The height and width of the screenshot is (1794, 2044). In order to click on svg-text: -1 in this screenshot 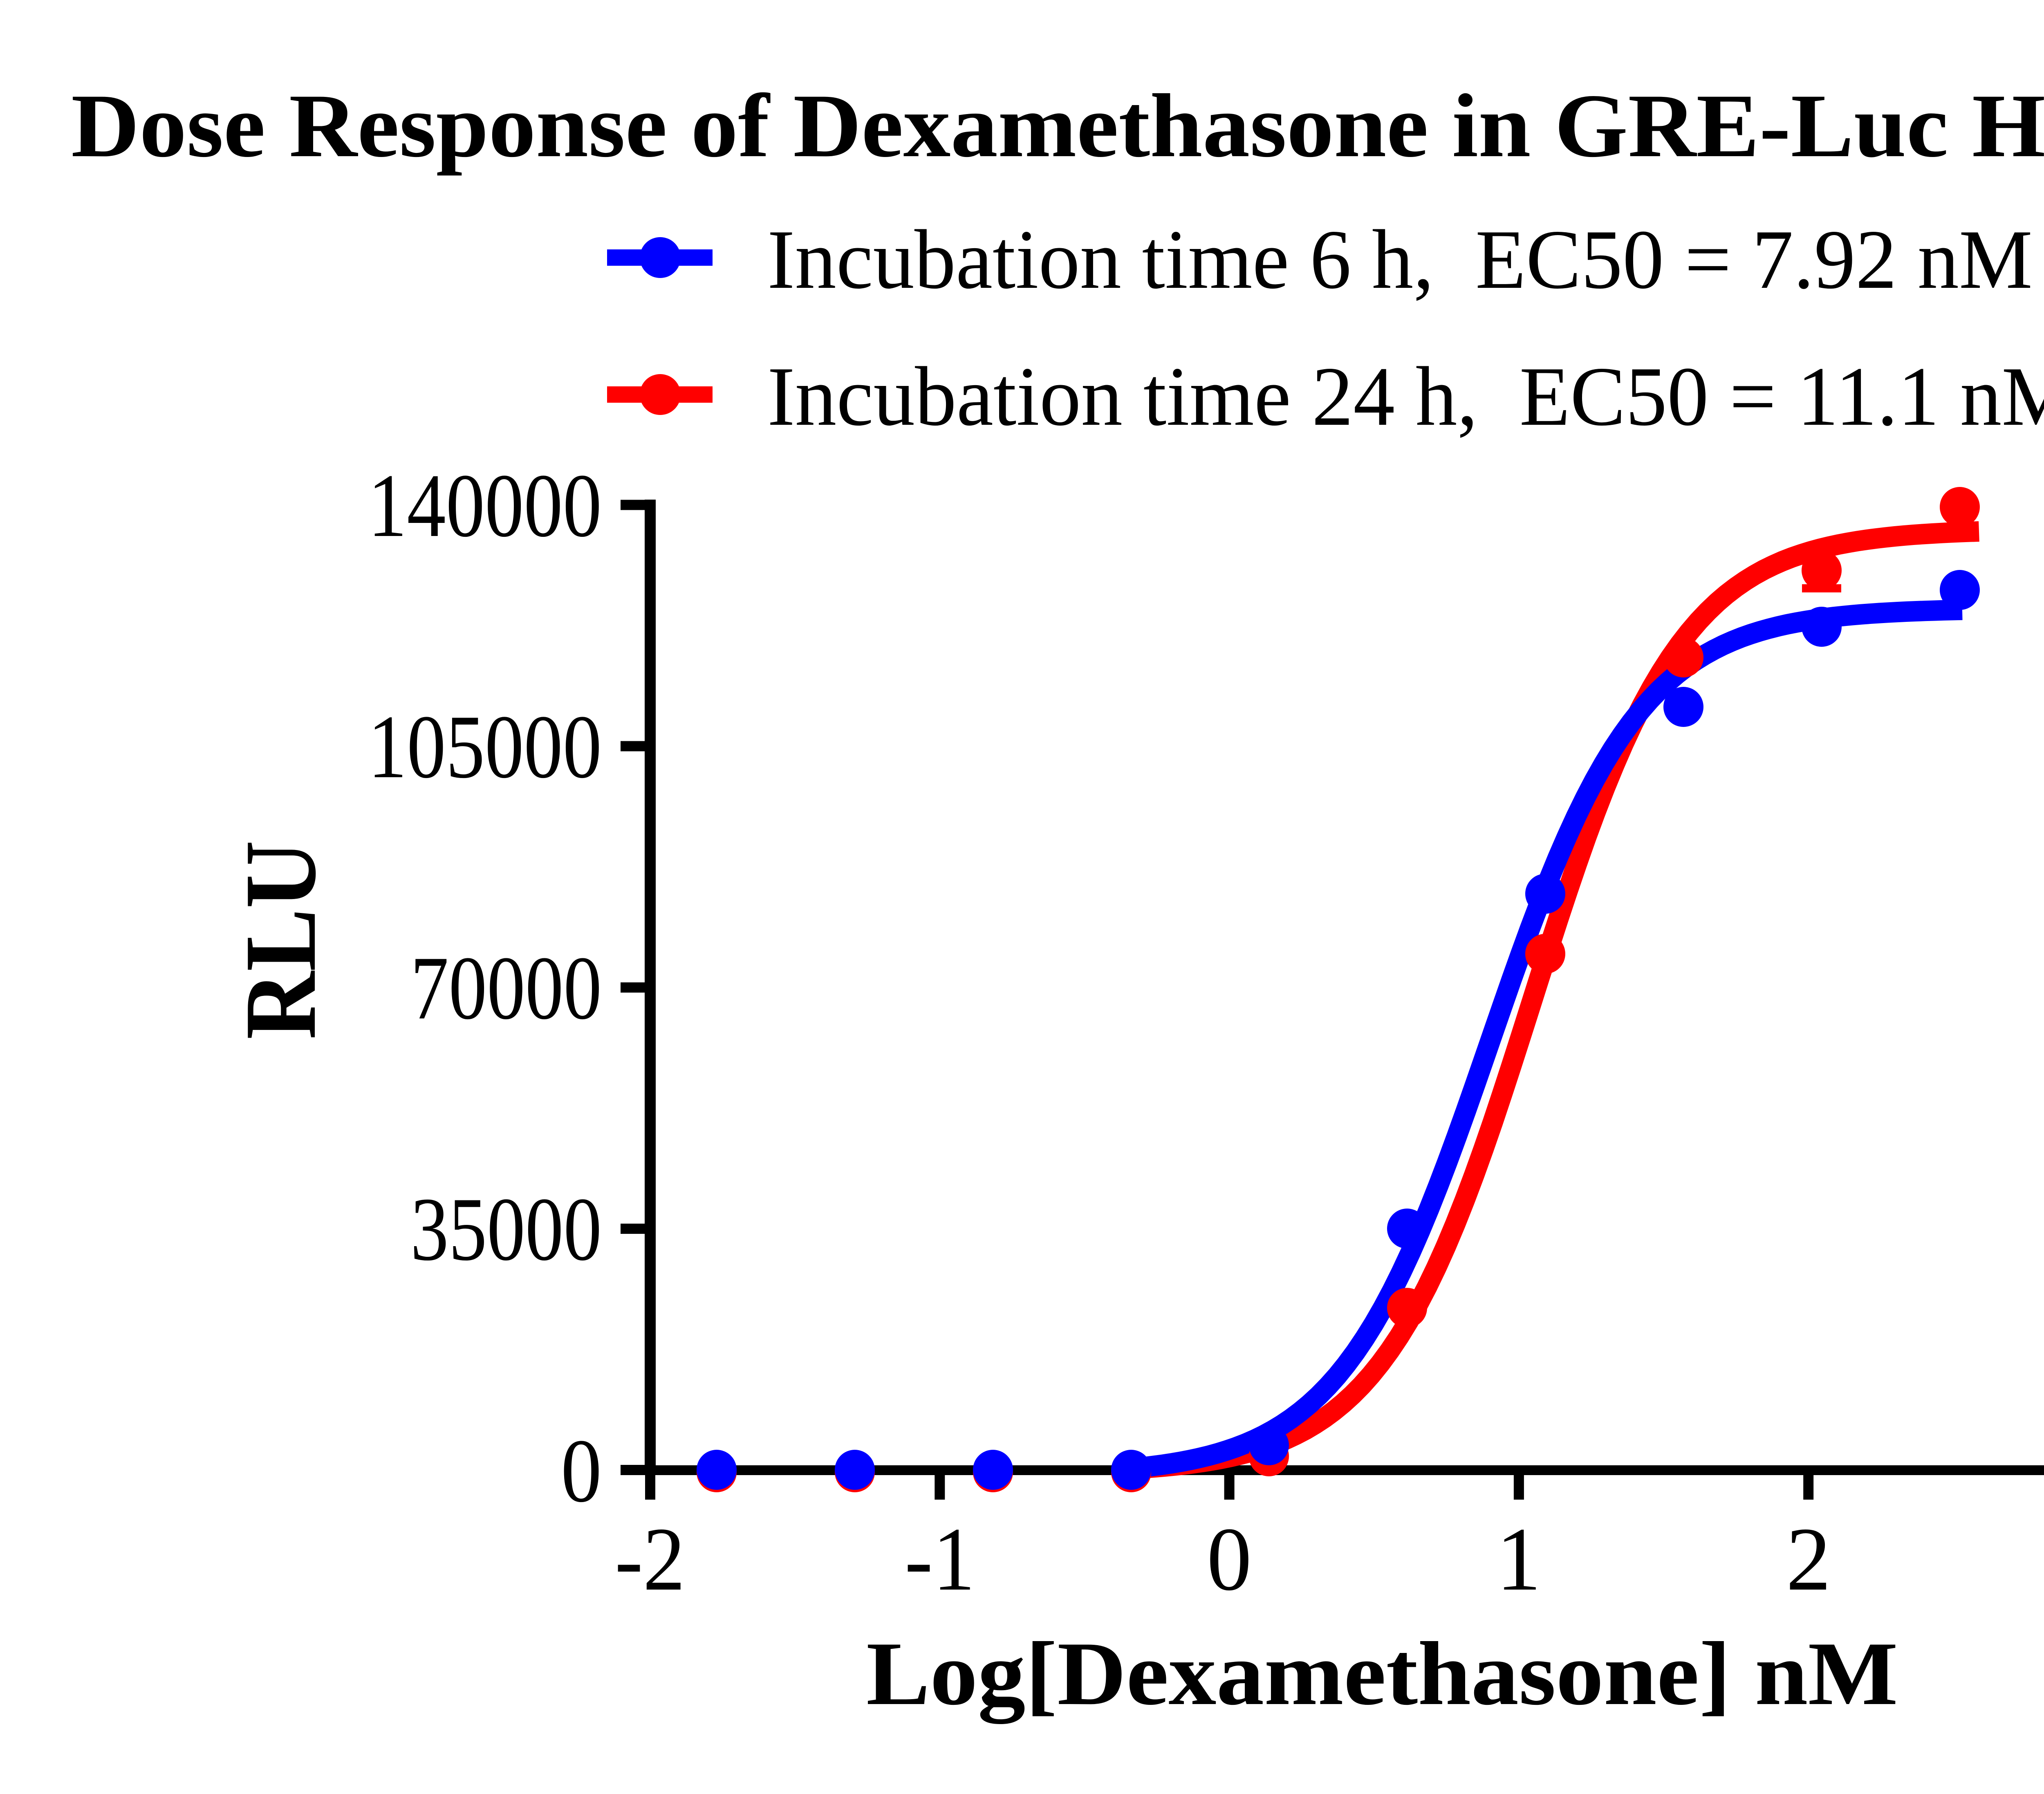, I will do `click(940, 1559)`.